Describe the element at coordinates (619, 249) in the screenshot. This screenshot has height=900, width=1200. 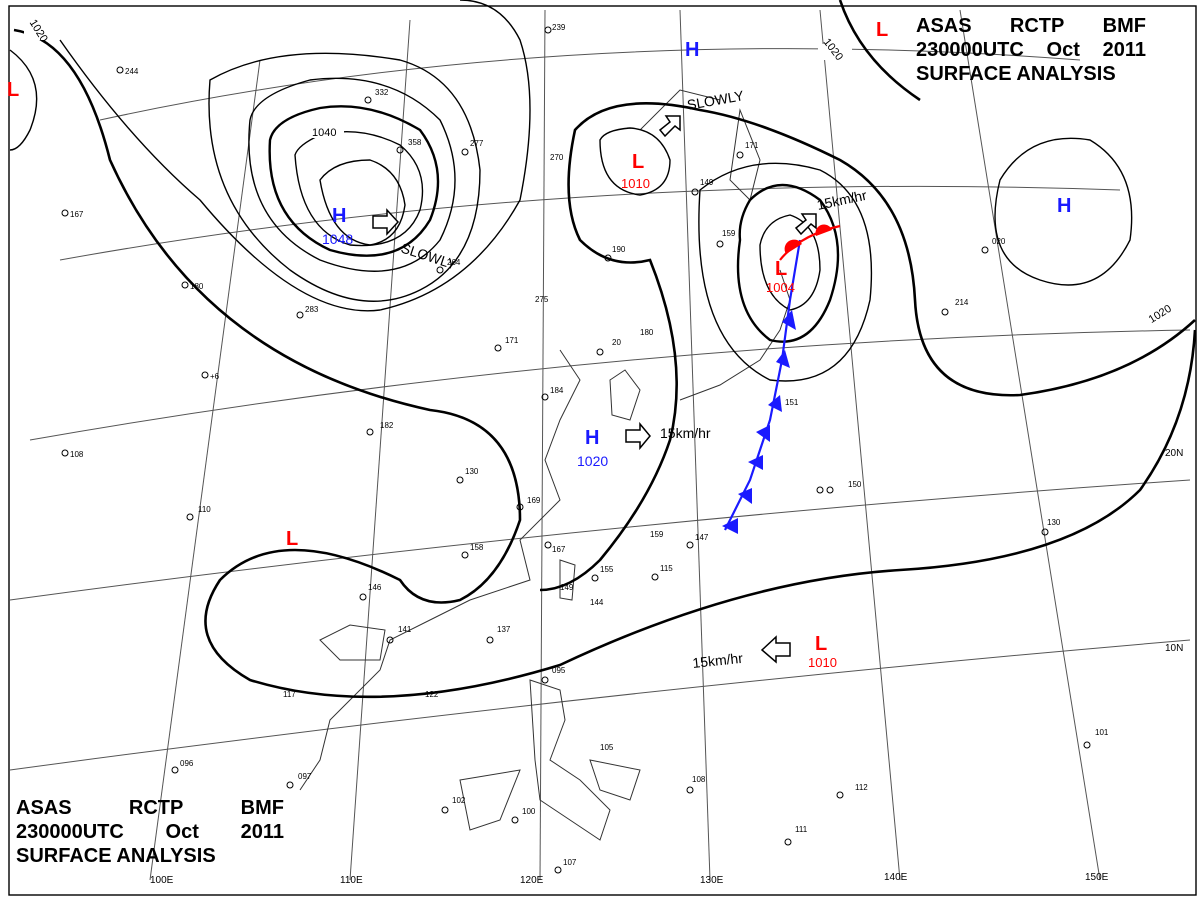
I see `svg-text: 190` at that location.